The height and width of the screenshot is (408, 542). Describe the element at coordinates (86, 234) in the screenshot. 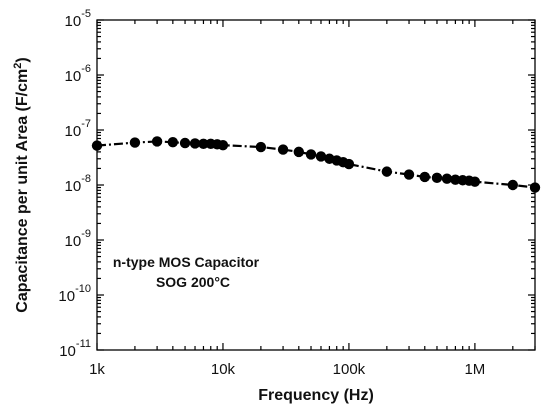

I see `y-tick-exponent: -9` at that location.